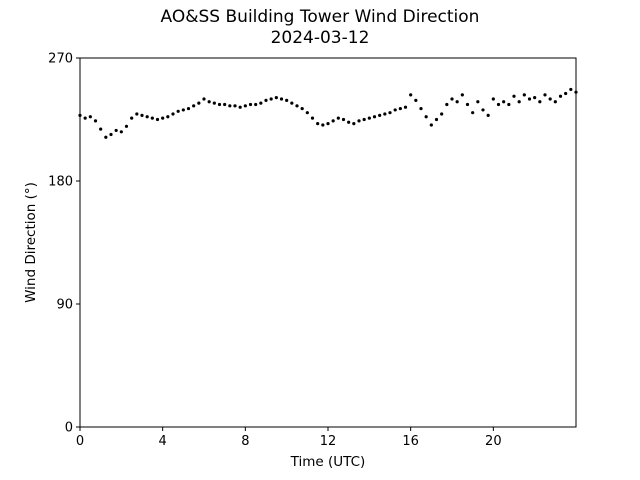  Describe the element at coordinates (410, 441) in the screenshot. I see `x-tick-label: 16` at that location.